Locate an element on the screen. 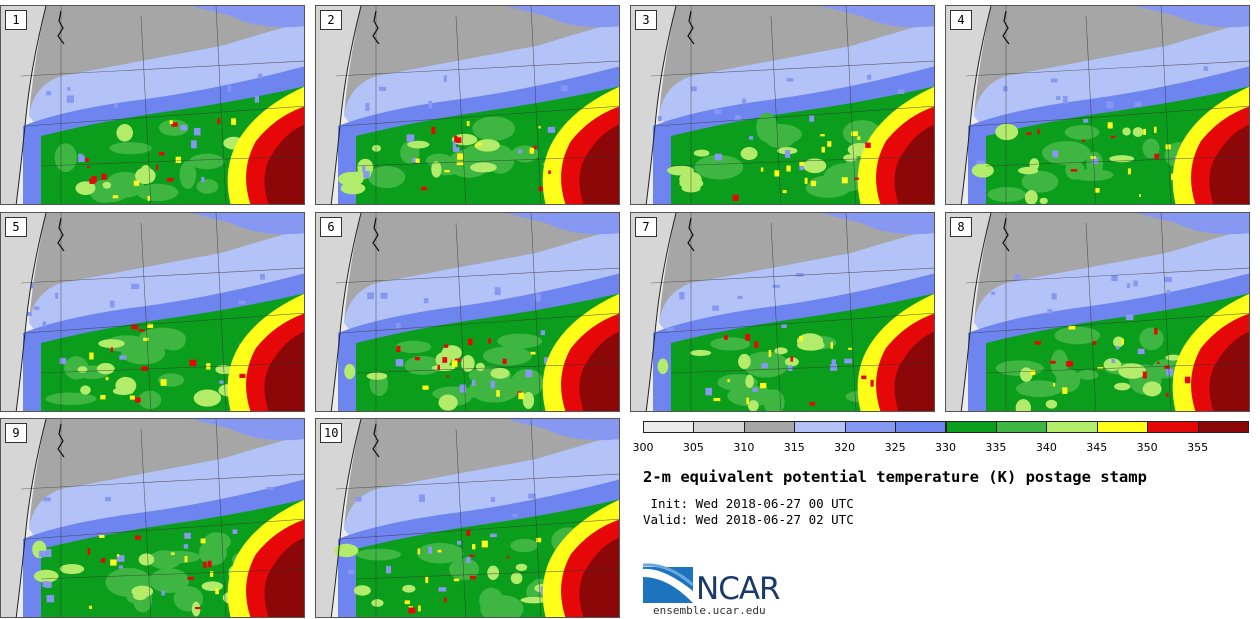 Image resolution: width=1260 pixels, height=619 pixels. member-panel-9: 9 is located at coordinates (152, 518).